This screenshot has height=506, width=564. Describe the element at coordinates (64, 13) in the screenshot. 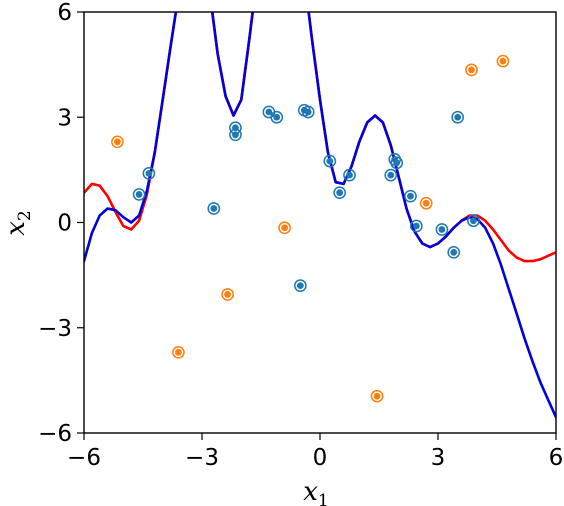

I see `y-tick-label: 6` at that location.